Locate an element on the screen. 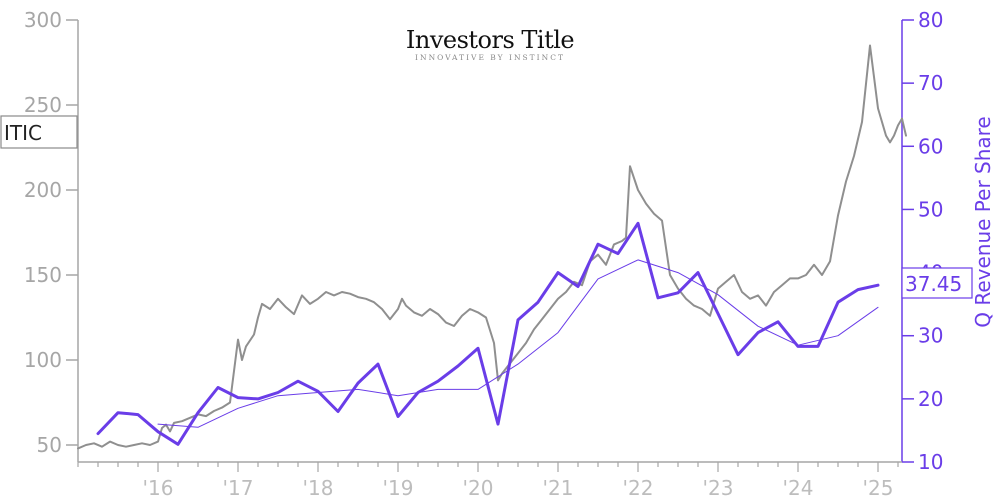  ticker-label: ITIC is located at coordinates (23, 133).